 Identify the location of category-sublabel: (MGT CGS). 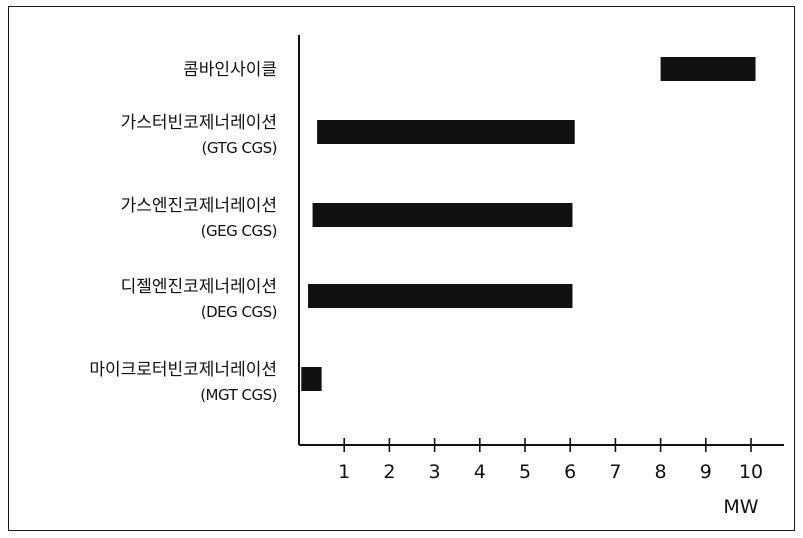
(238, 395).